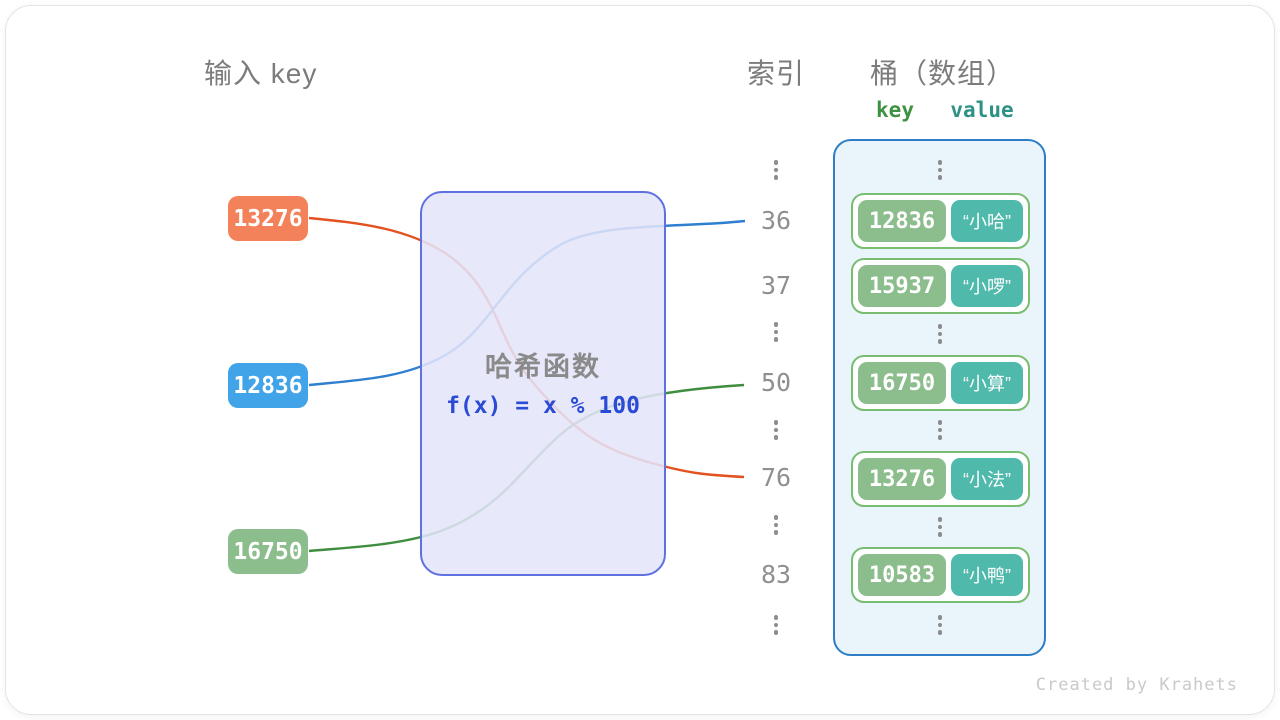 This screenshot has height=720, width=1280. Describe the element at coordinates (1136, 685) in the screenshot. I see `credit-text: Created by Krahets` at that location.